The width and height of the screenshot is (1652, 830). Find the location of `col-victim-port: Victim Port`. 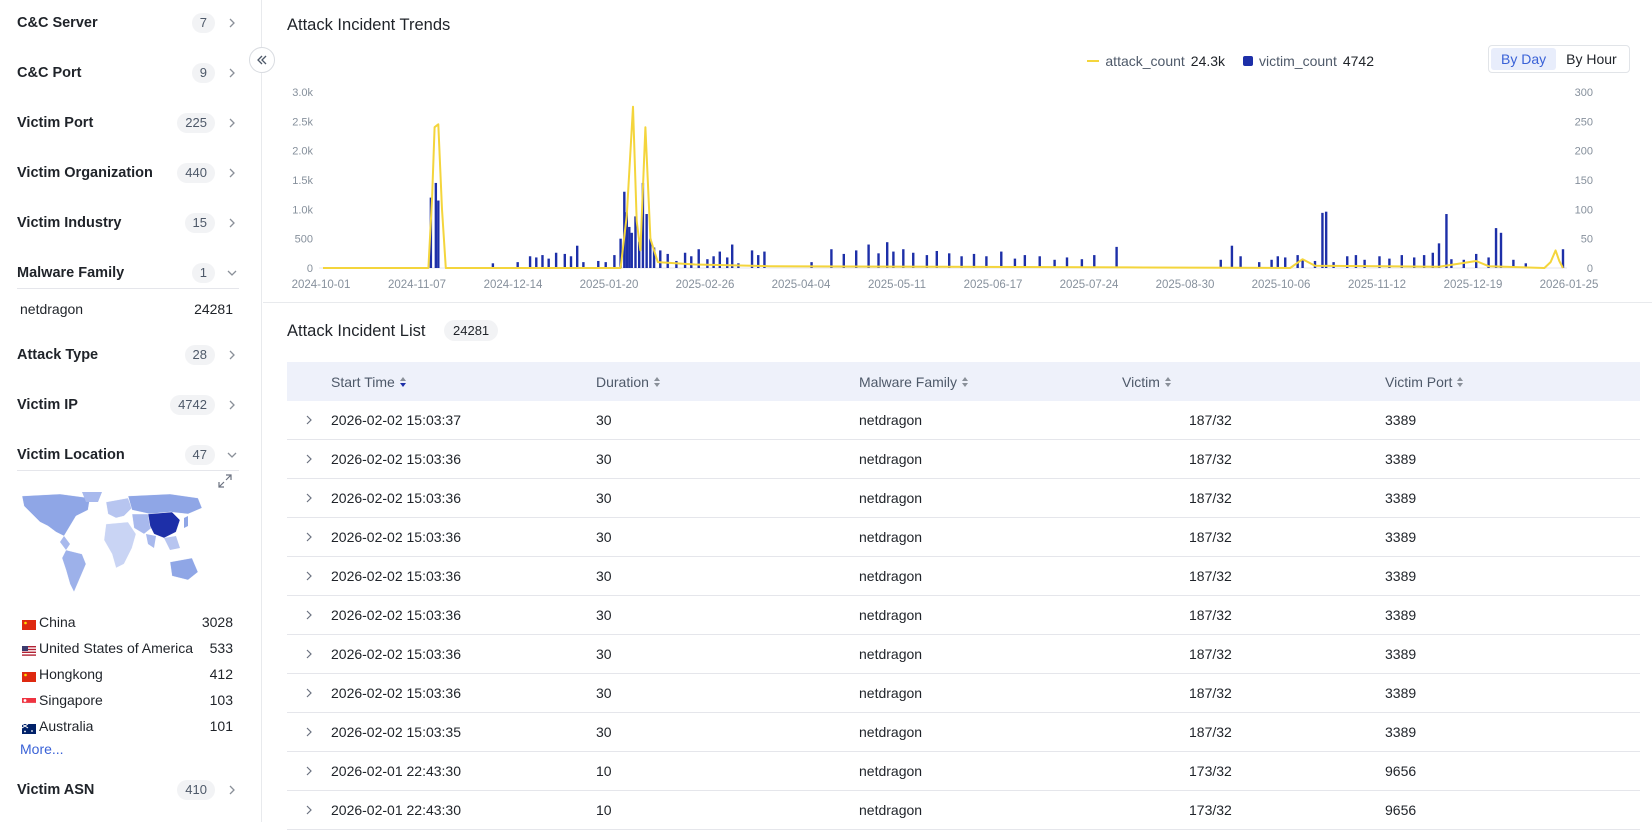

col-victim-port: Victim Port is located at coordinates (1512, 382).